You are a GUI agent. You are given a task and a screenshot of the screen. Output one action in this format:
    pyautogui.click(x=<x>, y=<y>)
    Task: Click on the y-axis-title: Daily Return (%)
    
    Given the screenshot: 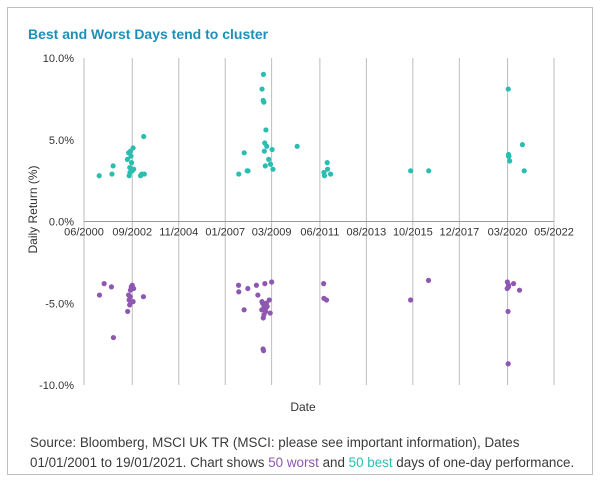 What is the action you would take?
    pyautogui.click(x=33, y=209)
    